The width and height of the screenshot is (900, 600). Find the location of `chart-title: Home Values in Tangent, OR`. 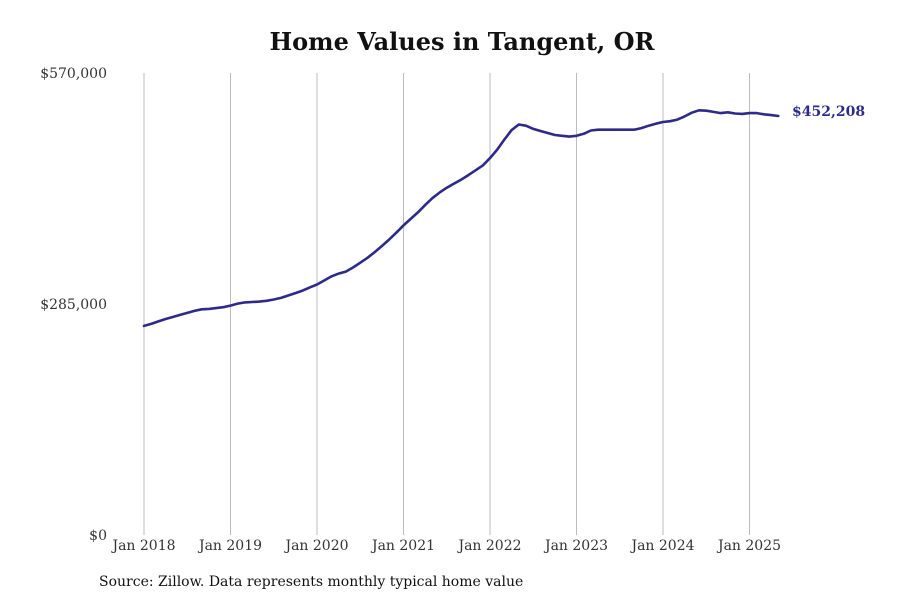

chart-title: Home Values in Tangent, OR is located at coordinates (462, 41).